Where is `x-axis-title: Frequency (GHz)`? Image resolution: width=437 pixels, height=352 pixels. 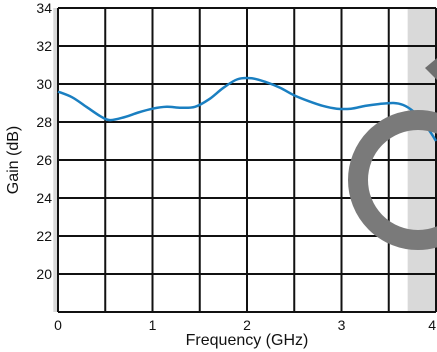 x-axis-title: Frequency (GHz) is located at coordinates (247, 340).